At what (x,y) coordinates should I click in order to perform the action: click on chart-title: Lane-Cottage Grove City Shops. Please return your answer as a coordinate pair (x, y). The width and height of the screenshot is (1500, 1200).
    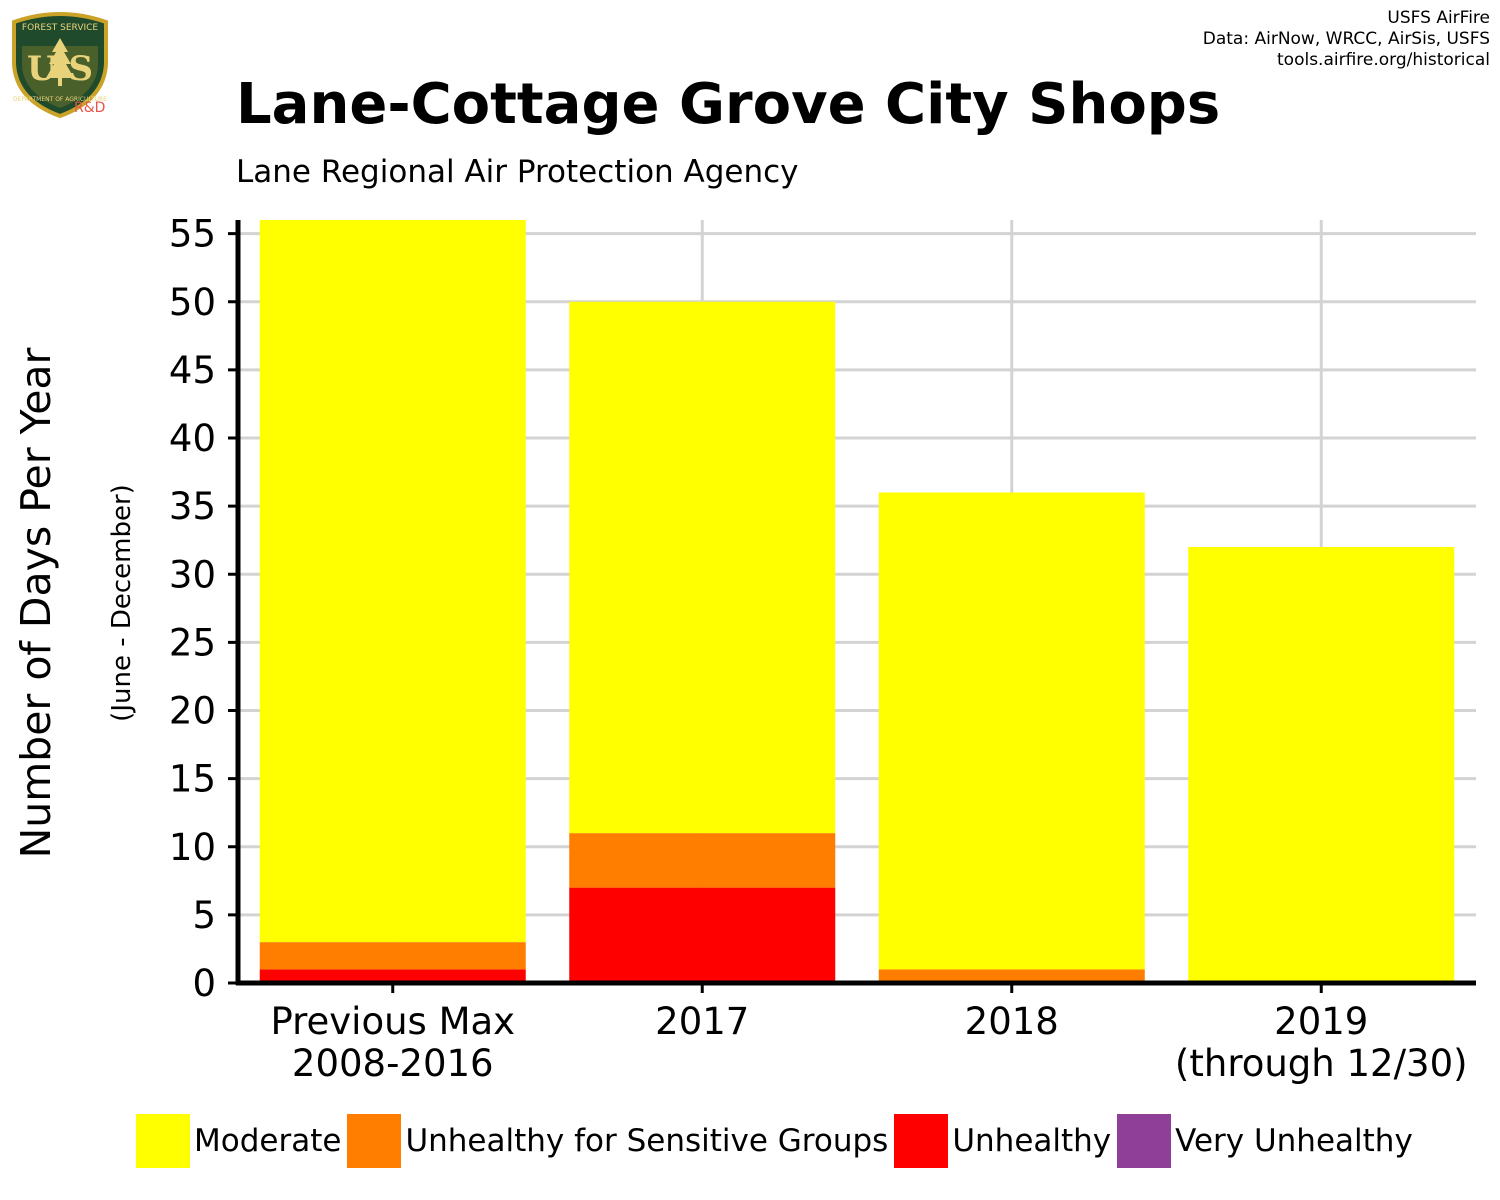
    Looking at the image, I should click on (728, 104).